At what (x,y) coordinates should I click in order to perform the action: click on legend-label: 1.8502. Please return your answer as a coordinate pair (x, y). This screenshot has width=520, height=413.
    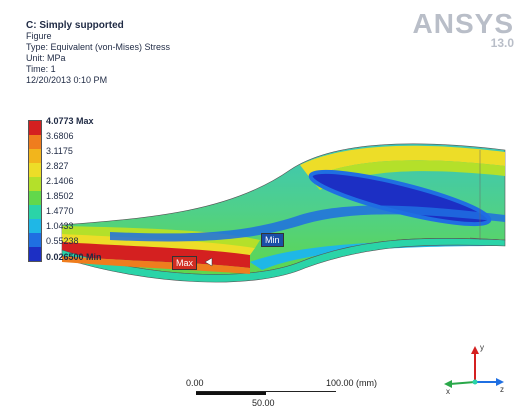
    Looking at the image, I should click on (60, 196).